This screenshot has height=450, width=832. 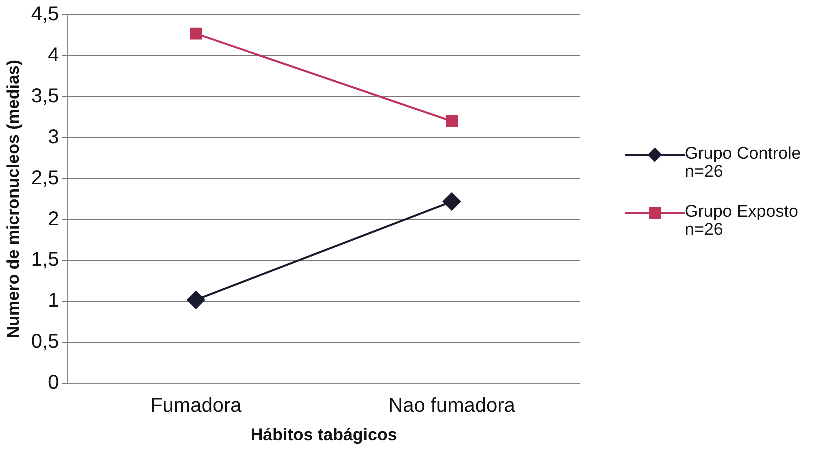 I want to click on x-axis-title: Hábitos tabágicos, so click(x=324, y=434).